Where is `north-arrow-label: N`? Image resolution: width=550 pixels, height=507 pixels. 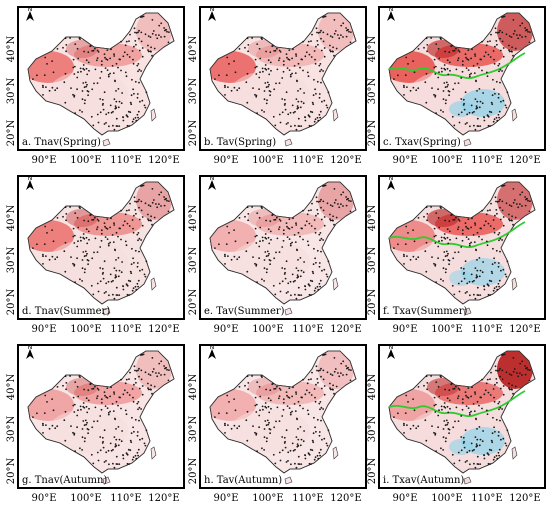 north-arrow-label: N is located at coordinates (391, 178).